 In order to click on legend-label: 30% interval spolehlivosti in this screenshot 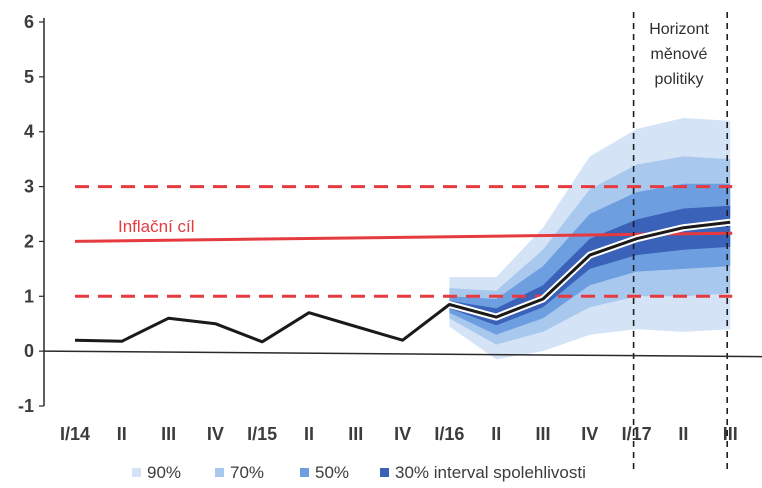, I will do `click(490, 472)`.